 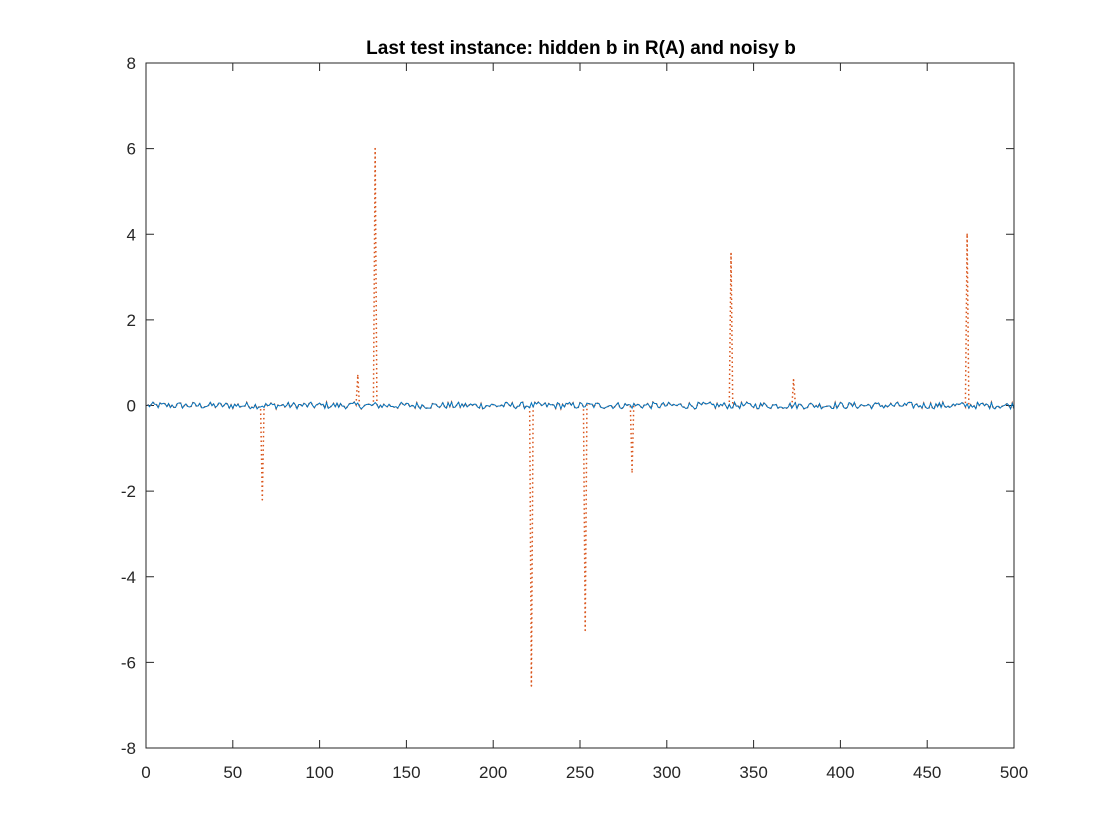 I want to click on x-tick-label: 450, so click(x=927, y=772).